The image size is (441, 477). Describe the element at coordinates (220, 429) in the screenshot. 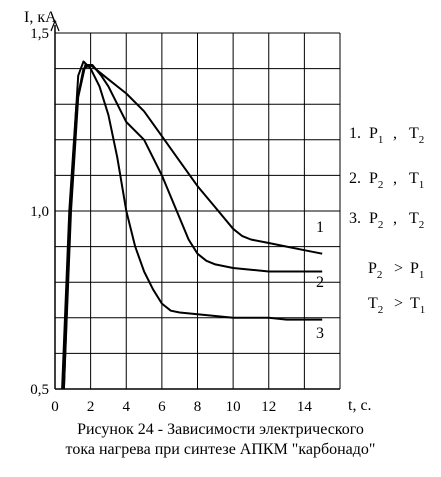

I see `caption-line-1: Рисунок 24 - Зависимости электрического` at that location.